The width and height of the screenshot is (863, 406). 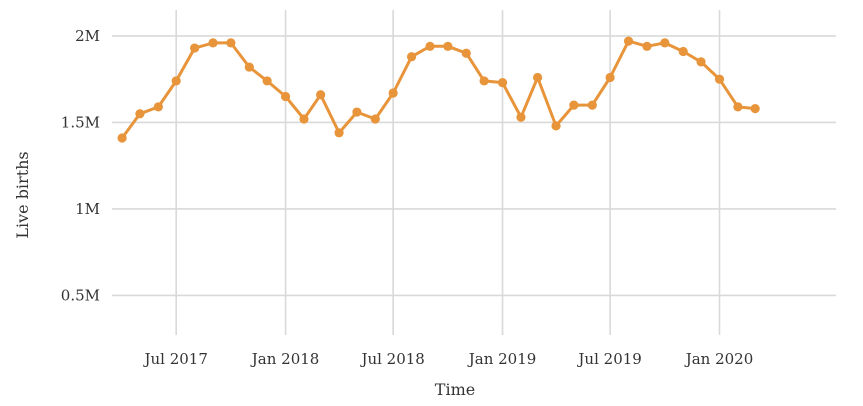 I want to click on x-tick-label: Jul 2017, so click(x=174, y=359).